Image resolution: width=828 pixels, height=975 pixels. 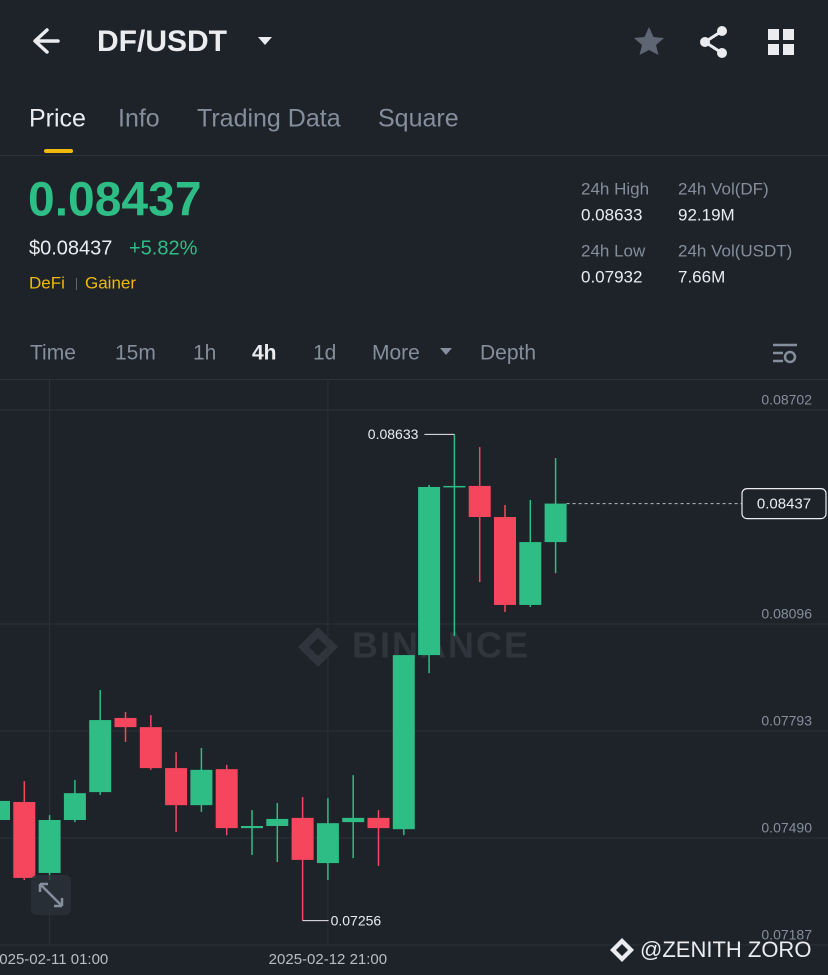 I want to click on tag: Gainer, so click(x=110, y=282).